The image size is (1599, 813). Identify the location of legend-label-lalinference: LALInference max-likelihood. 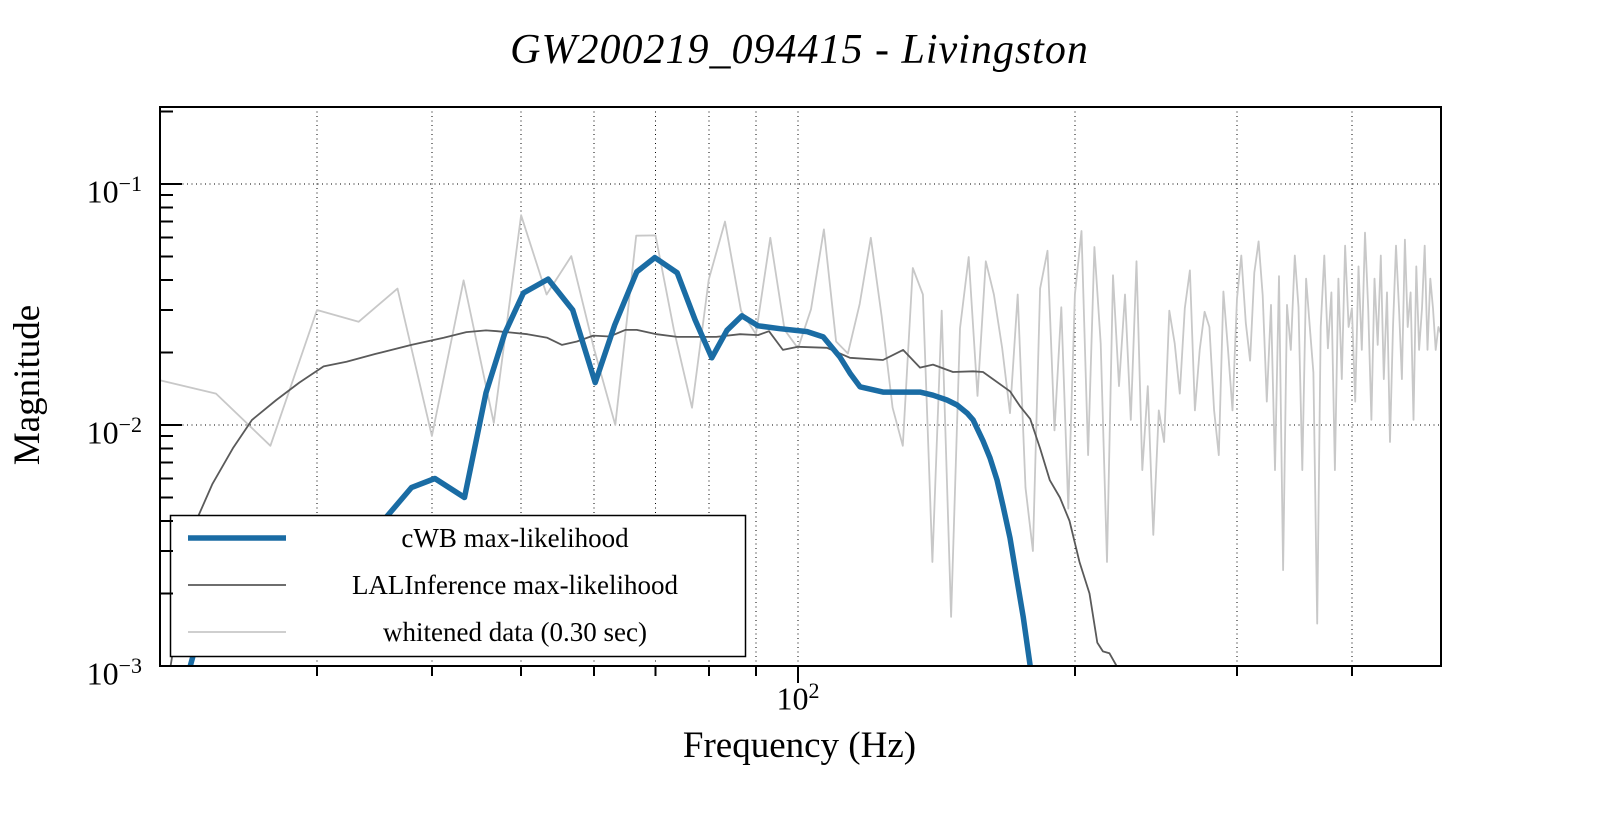
(515, 585).